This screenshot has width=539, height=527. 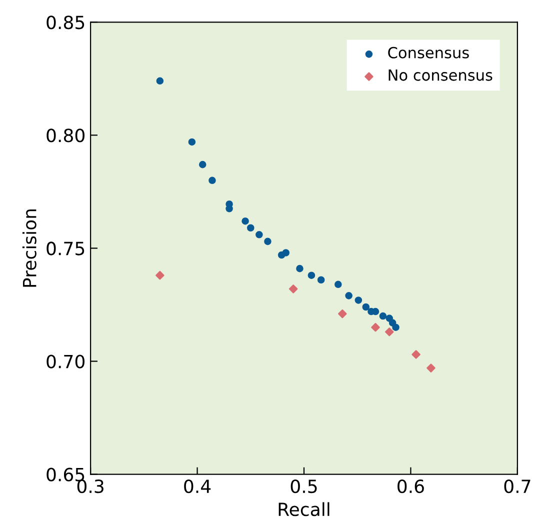 I want to click on x-tick-label: 0.7, so click(x=517, y=486).